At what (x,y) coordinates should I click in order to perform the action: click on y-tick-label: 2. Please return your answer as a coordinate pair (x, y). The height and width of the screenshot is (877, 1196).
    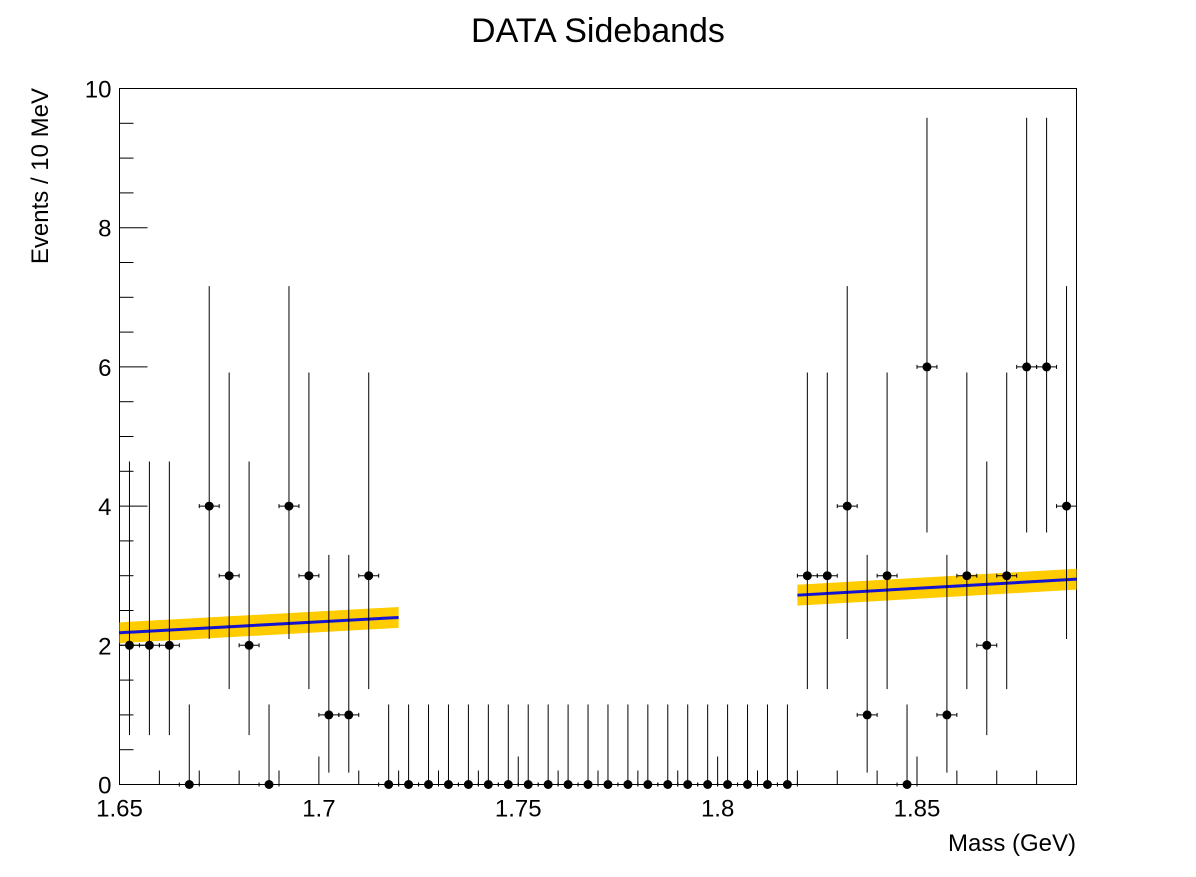
    Looking at the image, I should click on (104, 646).